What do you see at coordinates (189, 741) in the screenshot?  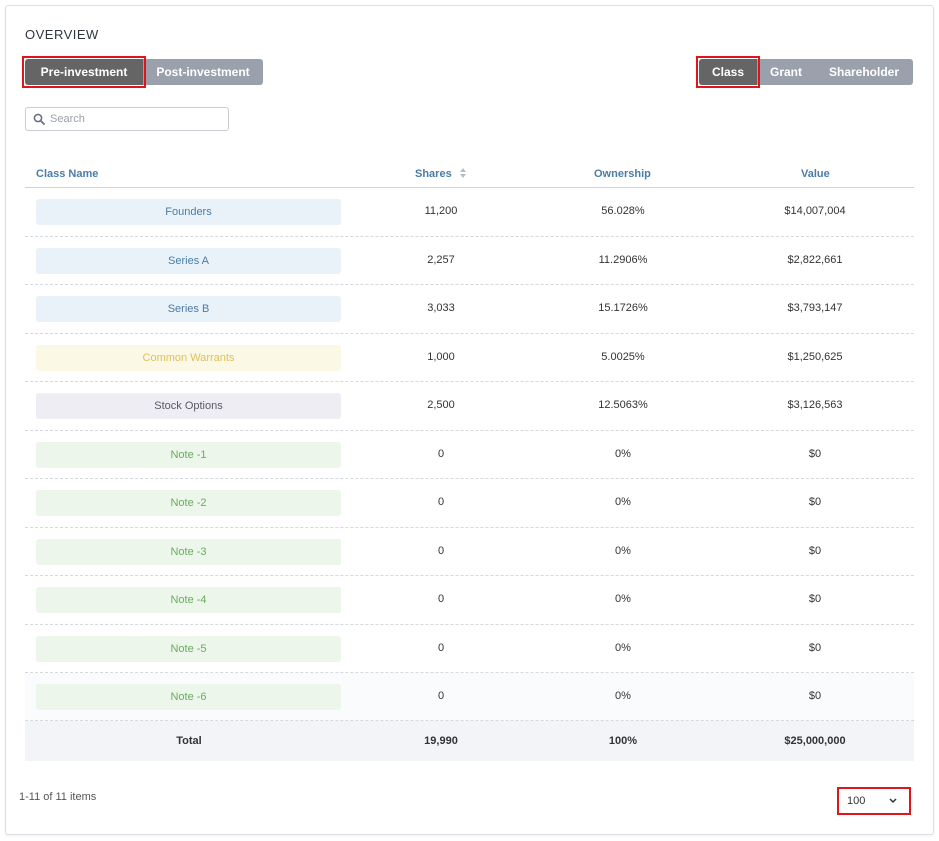 I see `total-label: Total` at bounding box center [189, 741].